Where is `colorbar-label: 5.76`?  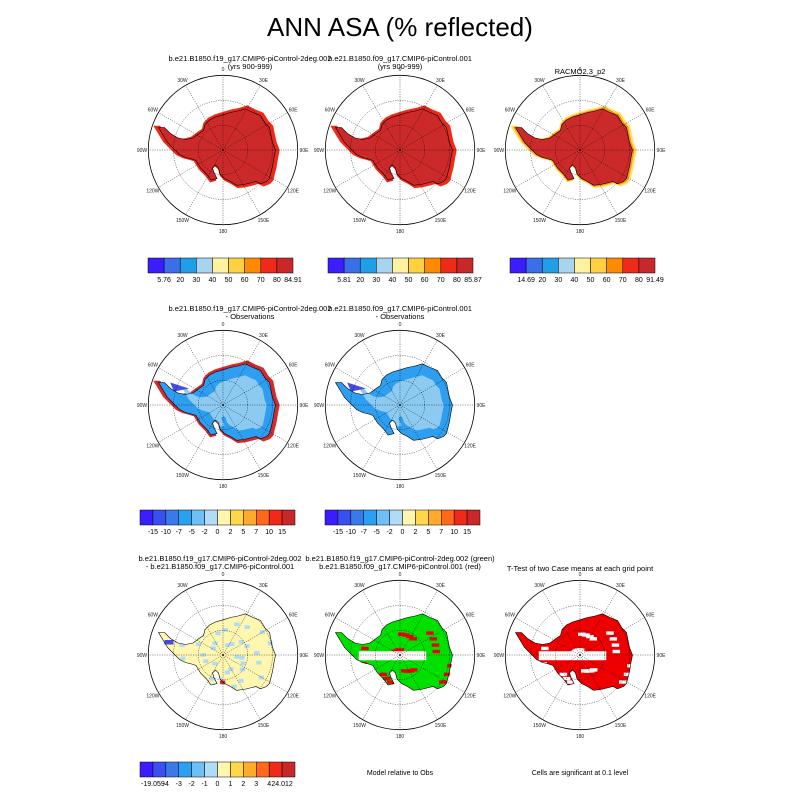 colorbar-label: 5.76 is located at coordinates (164, 280).